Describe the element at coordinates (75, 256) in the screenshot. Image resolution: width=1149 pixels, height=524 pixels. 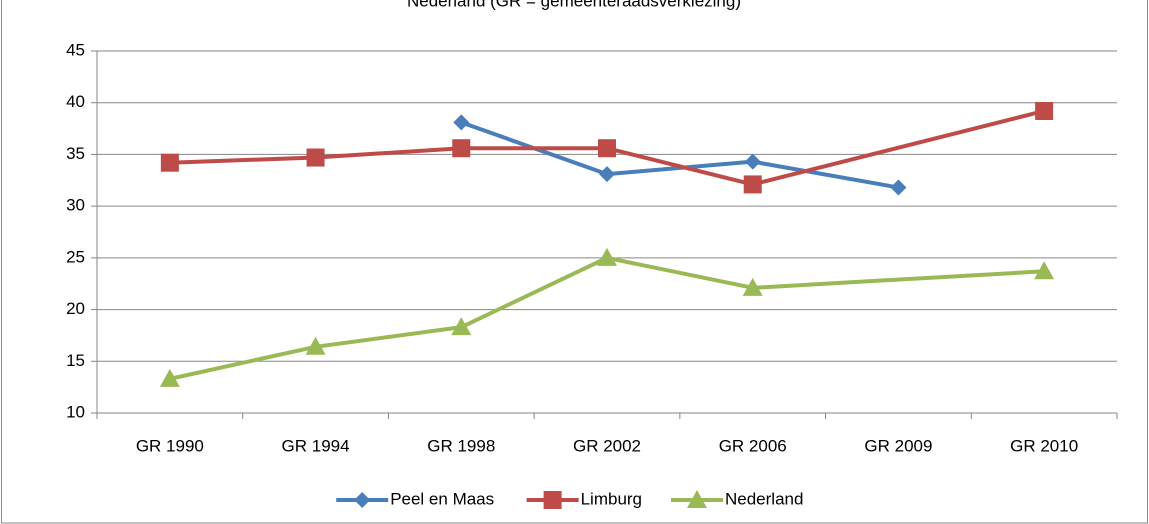
I see `y-tick-label: 25` at that location.